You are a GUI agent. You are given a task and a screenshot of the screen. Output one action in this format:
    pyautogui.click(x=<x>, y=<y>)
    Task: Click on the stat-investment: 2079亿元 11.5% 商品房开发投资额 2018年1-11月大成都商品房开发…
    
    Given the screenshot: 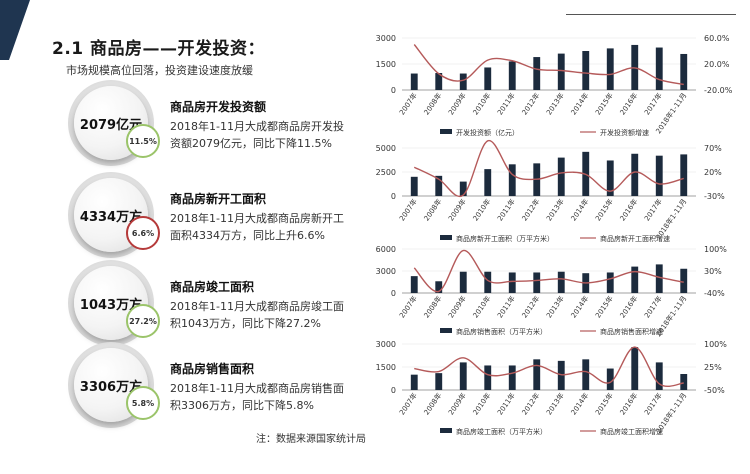 What is the action you would take?
    pyautogui.click(x=210, y=121)
    